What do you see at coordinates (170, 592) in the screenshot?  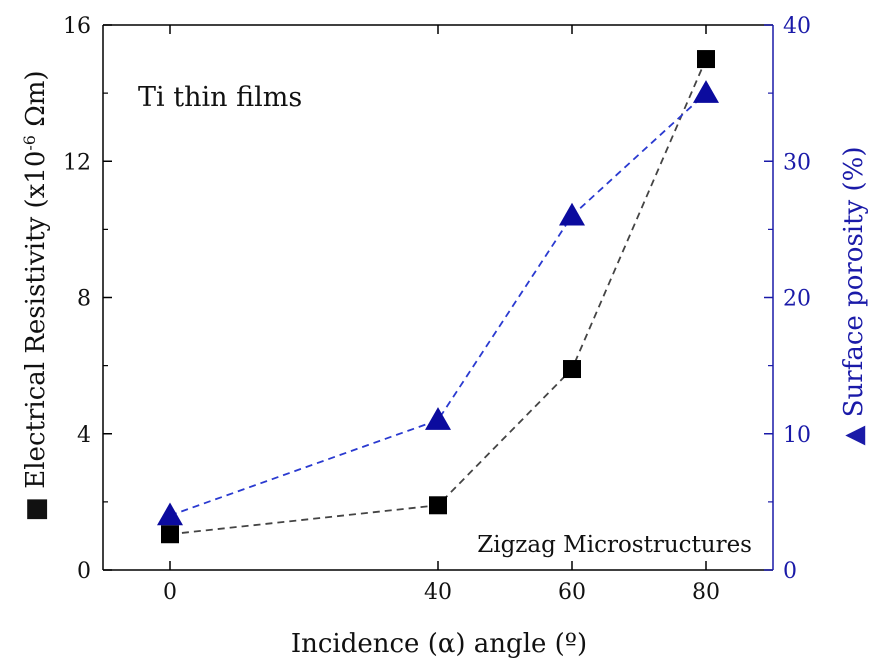 I see `x-tick-label: 0` at bounding box center [170, 592].